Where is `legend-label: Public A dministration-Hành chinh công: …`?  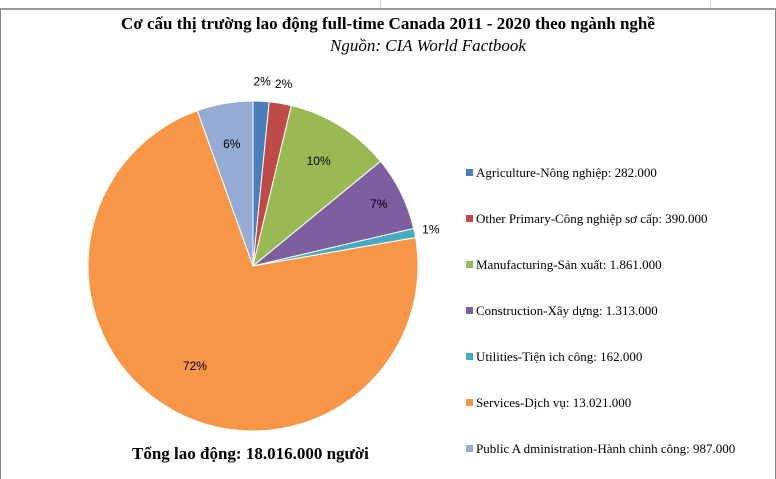
legend-label: Public A dministration-Hành chinh công: … is located at coordinates (606, 448).